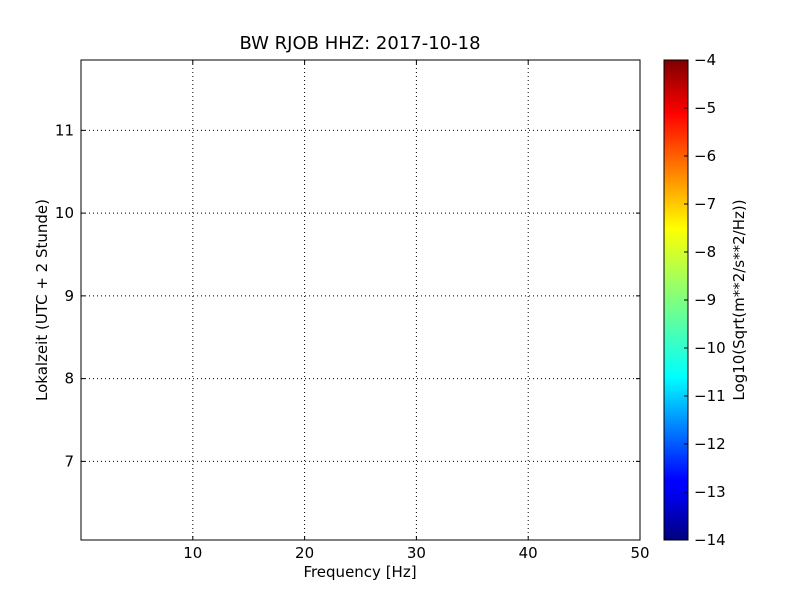 The image size is (800, 600). Describe the element at coordinates (710, 540) in the screenshot. I see `colorbar-tick-label: −14` at that location.